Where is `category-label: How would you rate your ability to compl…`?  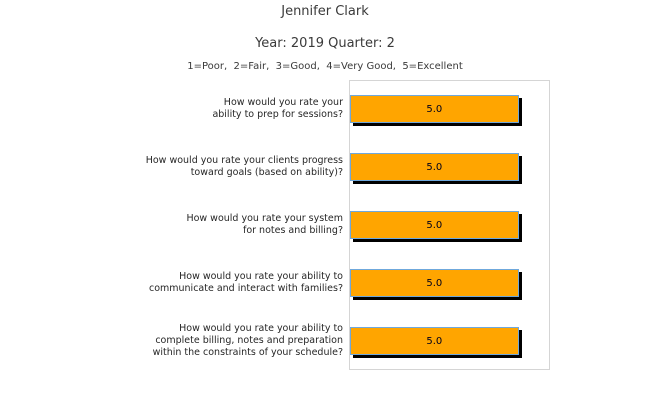
category-label: How would you rate your ability to compl… is located at coordinates (247, 340).